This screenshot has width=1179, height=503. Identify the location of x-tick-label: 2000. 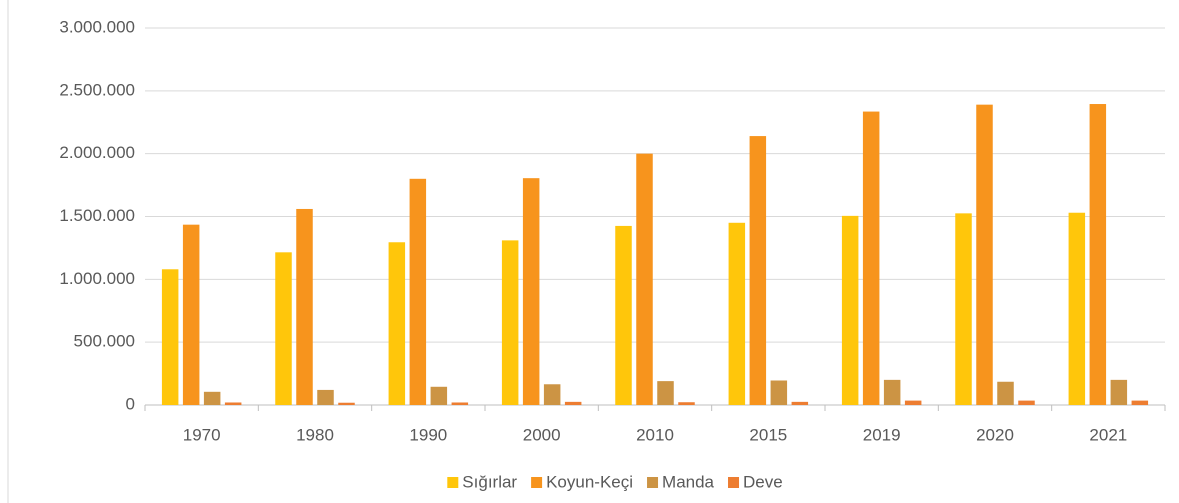
(542, 434).